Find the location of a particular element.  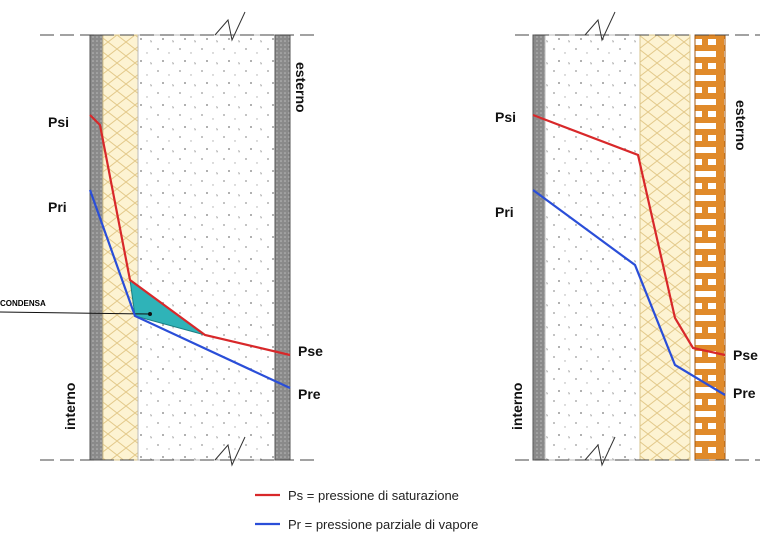

leader-line is located at coordinates (75, 313).